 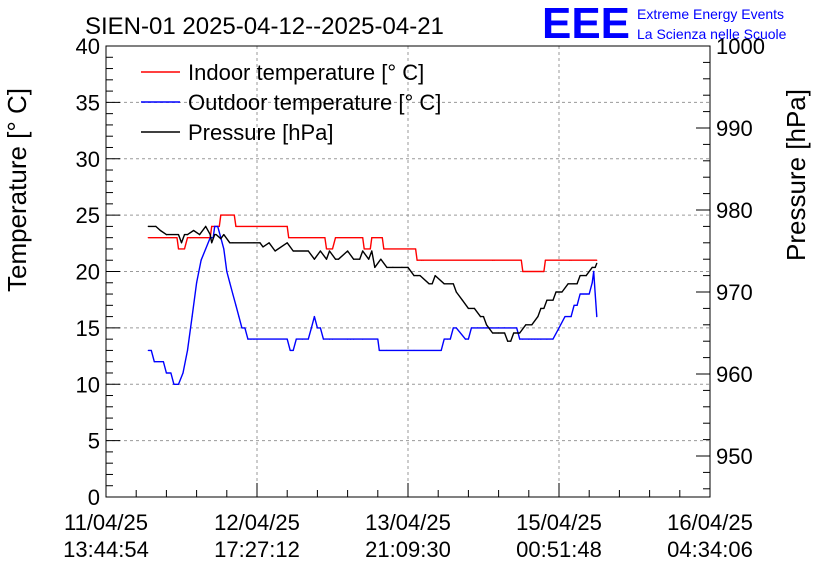 I want to click on eee-logo-line2: La Scienza nelle Scuole, so click(x=712, y=34).